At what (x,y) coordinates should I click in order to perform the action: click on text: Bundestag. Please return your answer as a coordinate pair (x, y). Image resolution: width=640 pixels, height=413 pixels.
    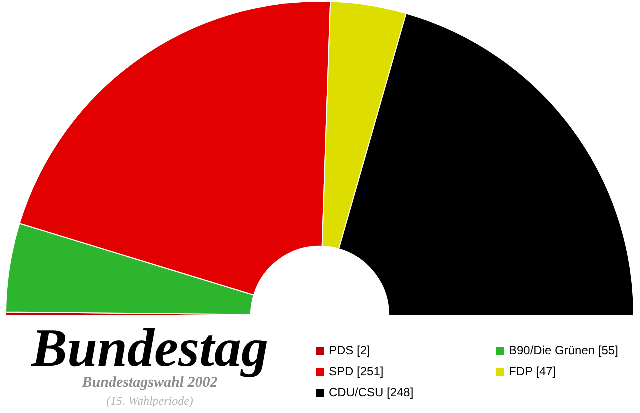
    Looking at the image, I should click on (150, 348).